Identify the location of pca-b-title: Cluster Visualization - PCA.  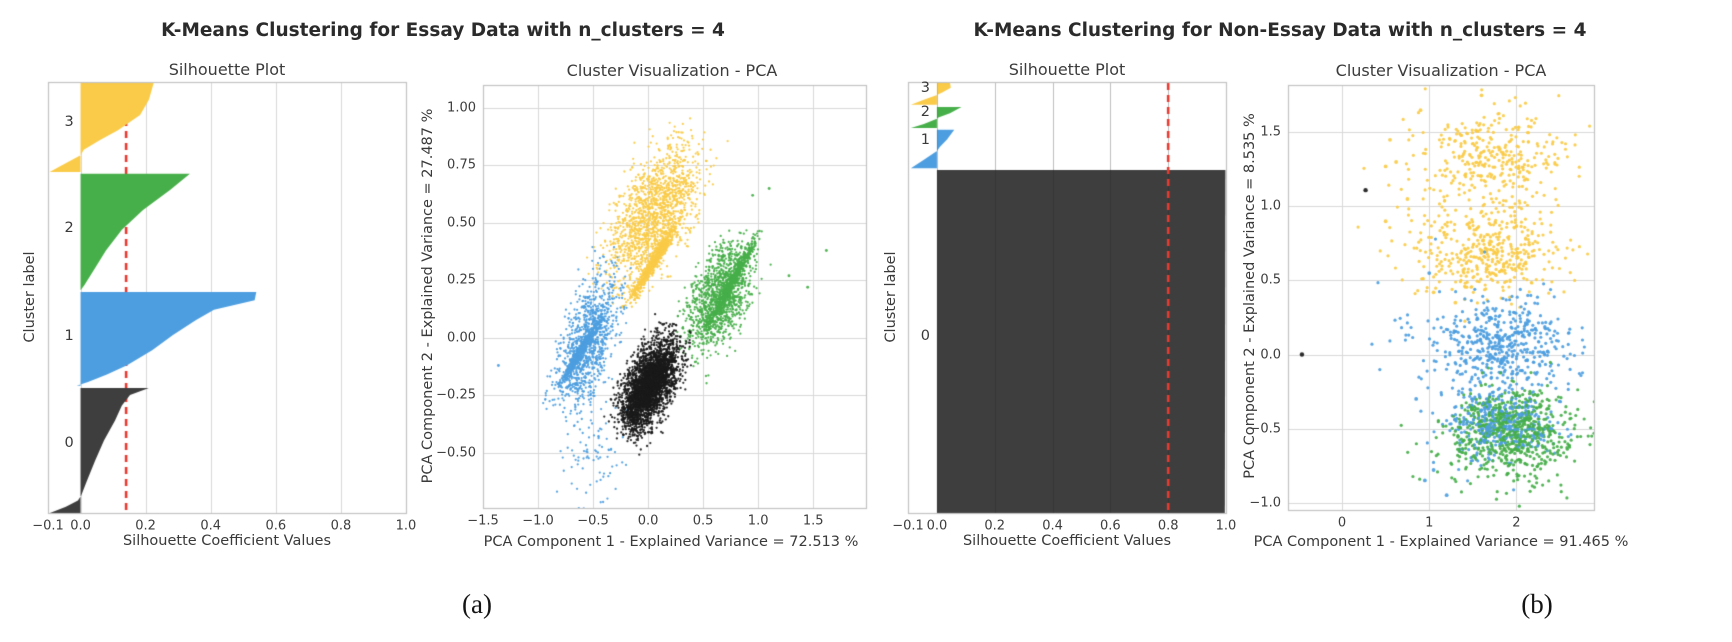
(1441, 70).